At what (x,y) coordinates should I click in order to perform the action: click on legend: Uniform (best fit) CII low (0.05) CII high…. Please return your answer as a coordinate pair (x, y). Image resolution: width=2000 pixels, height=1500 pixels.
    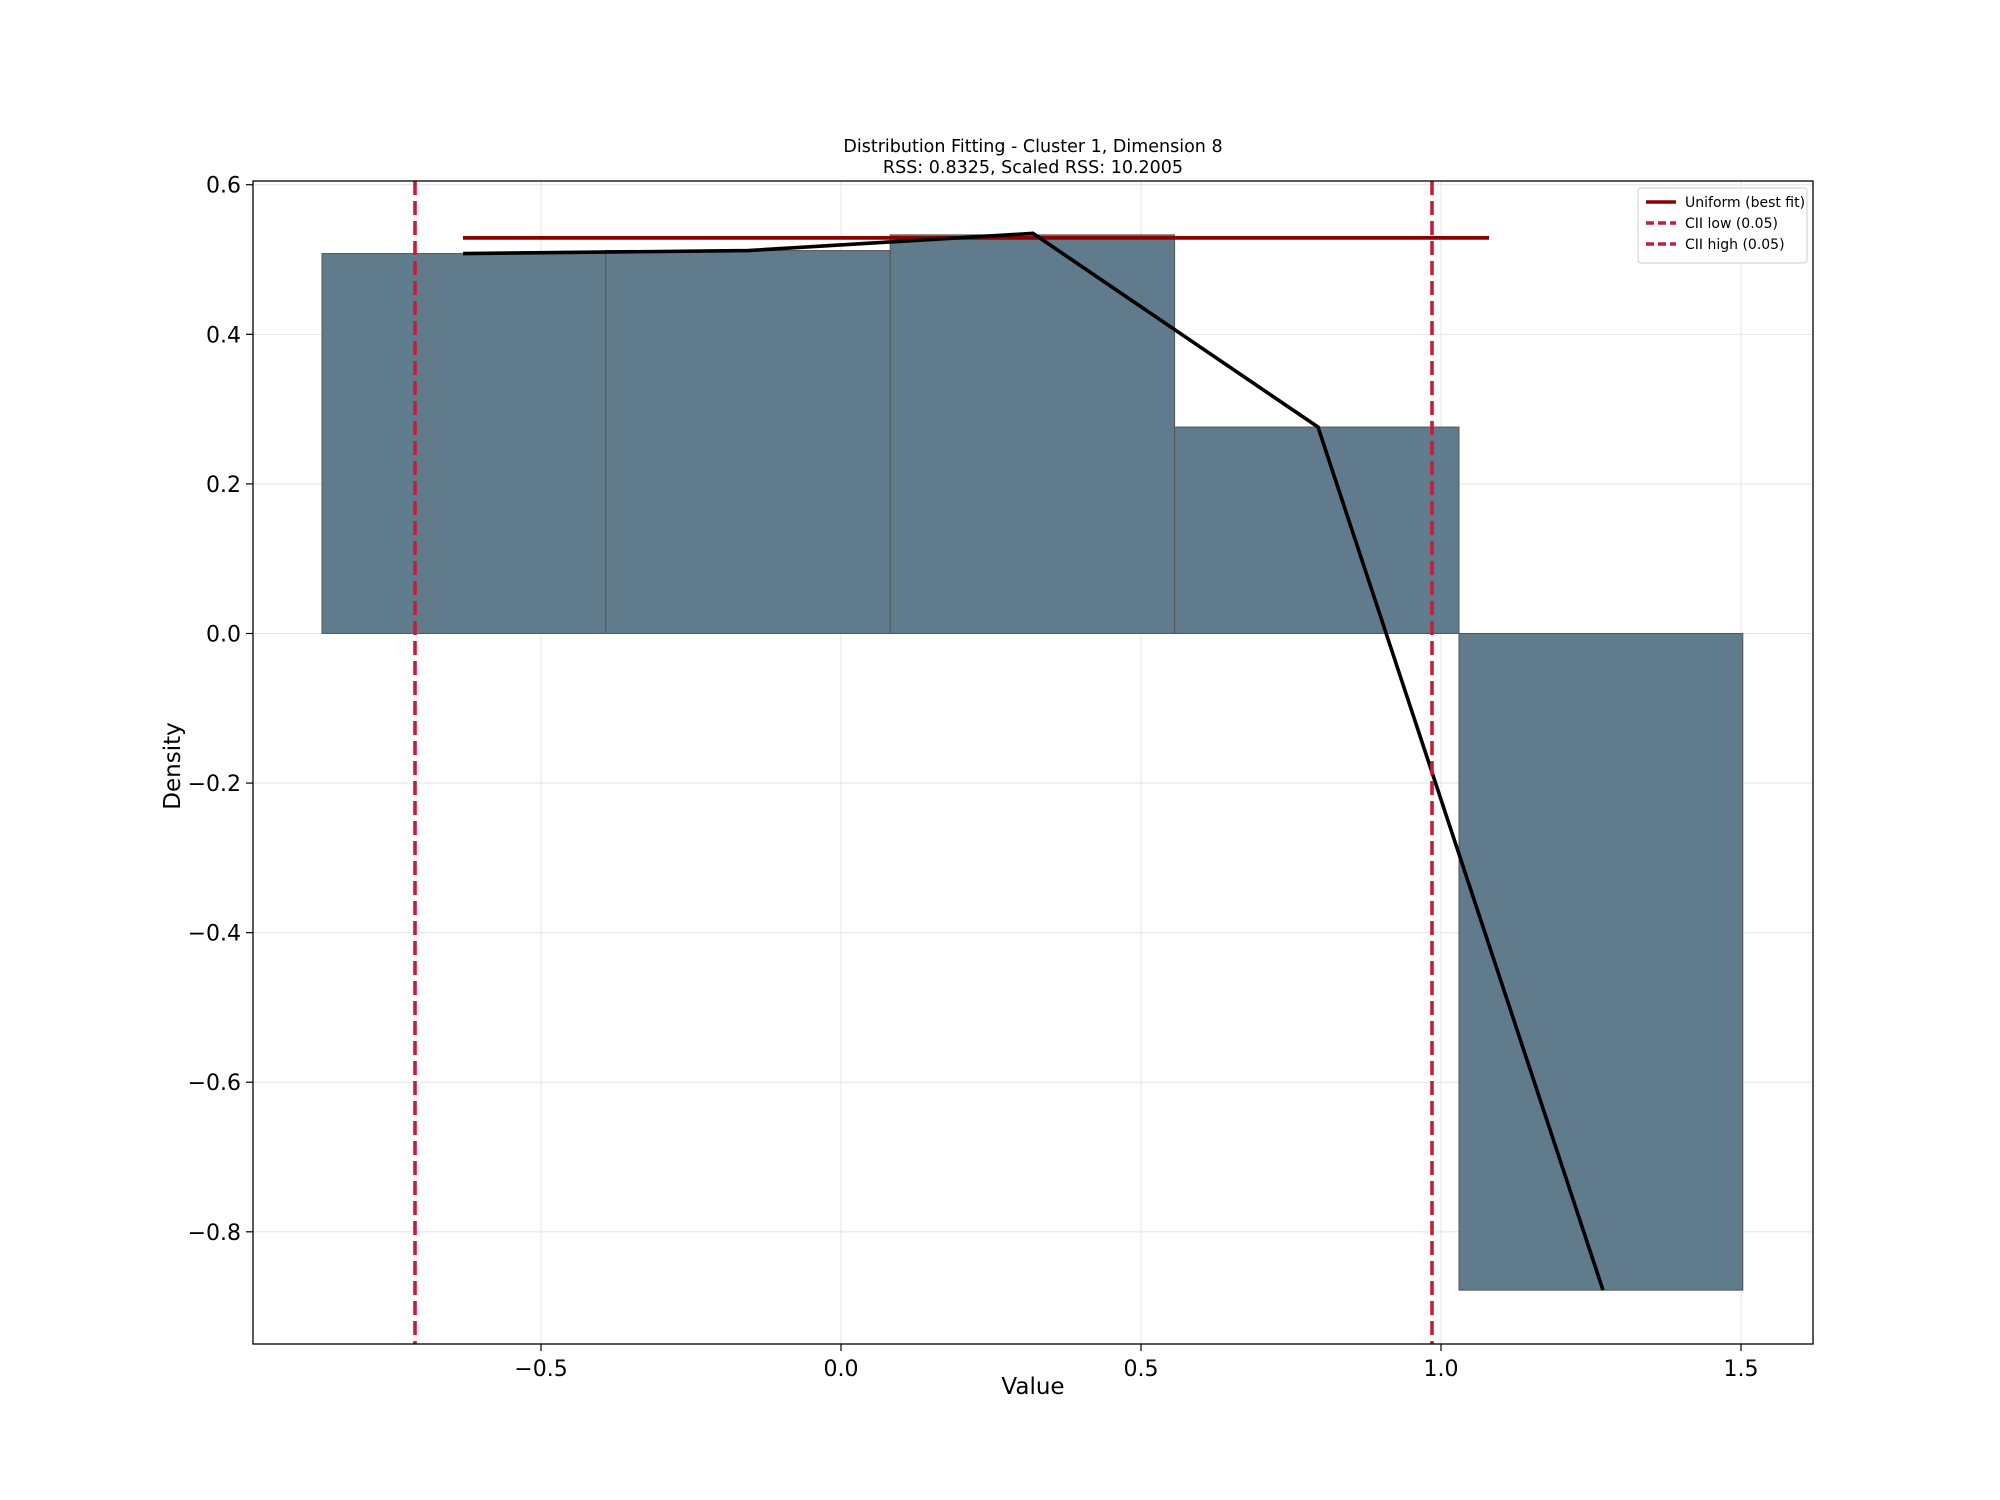
    Looking at the image, I should click on (1722, 225).